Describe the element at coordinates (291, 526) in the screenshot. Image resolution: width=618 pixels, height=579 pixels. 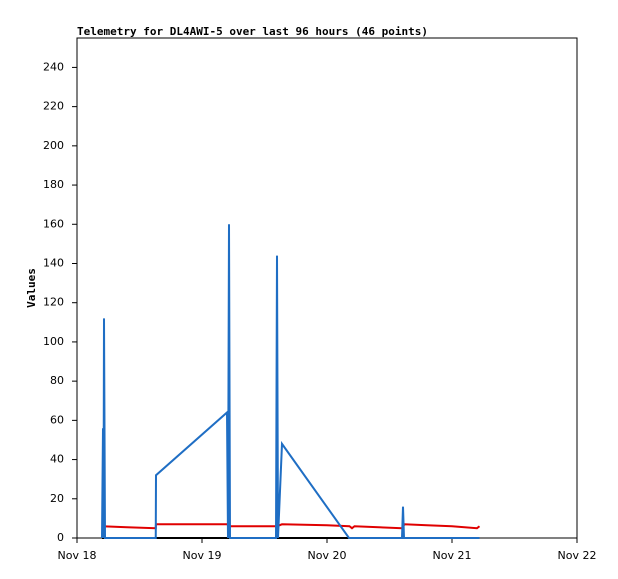
I see `series-line` at that location.